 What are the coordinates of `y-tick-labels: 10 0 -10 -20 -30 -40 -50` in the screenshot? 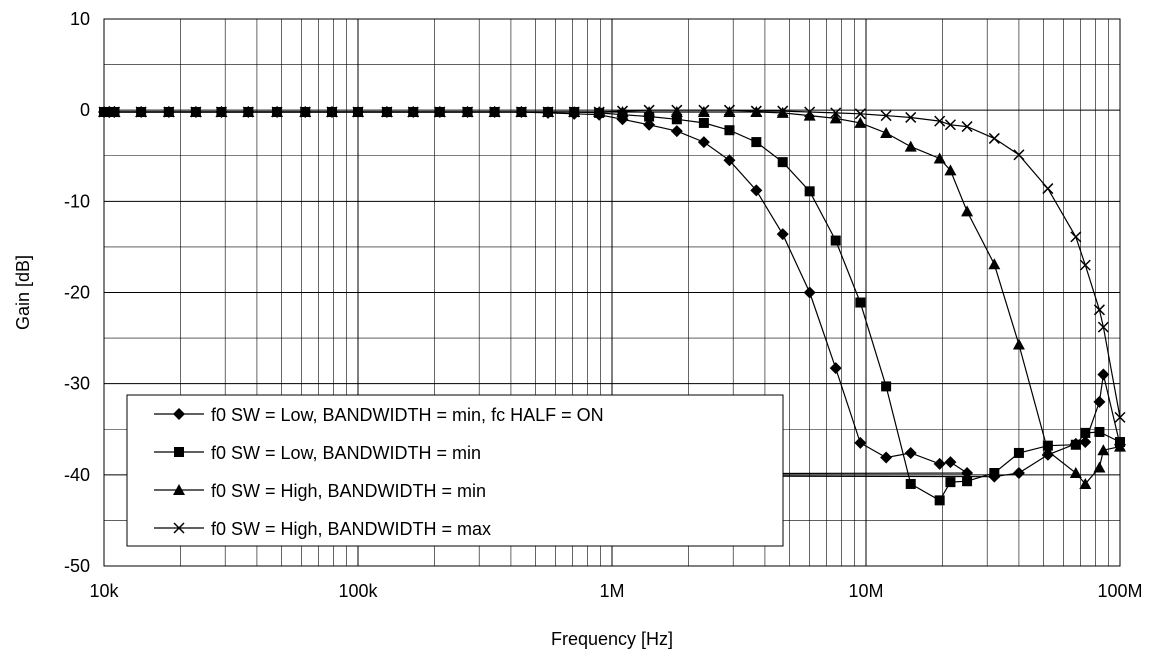 It's located at (77, 292).